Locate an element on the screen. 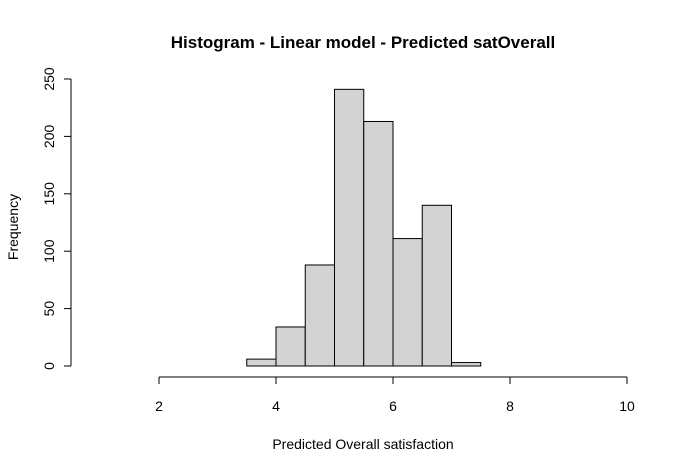  x-axis: 2 4 6 8 10 is located at coordinates (395, 395).